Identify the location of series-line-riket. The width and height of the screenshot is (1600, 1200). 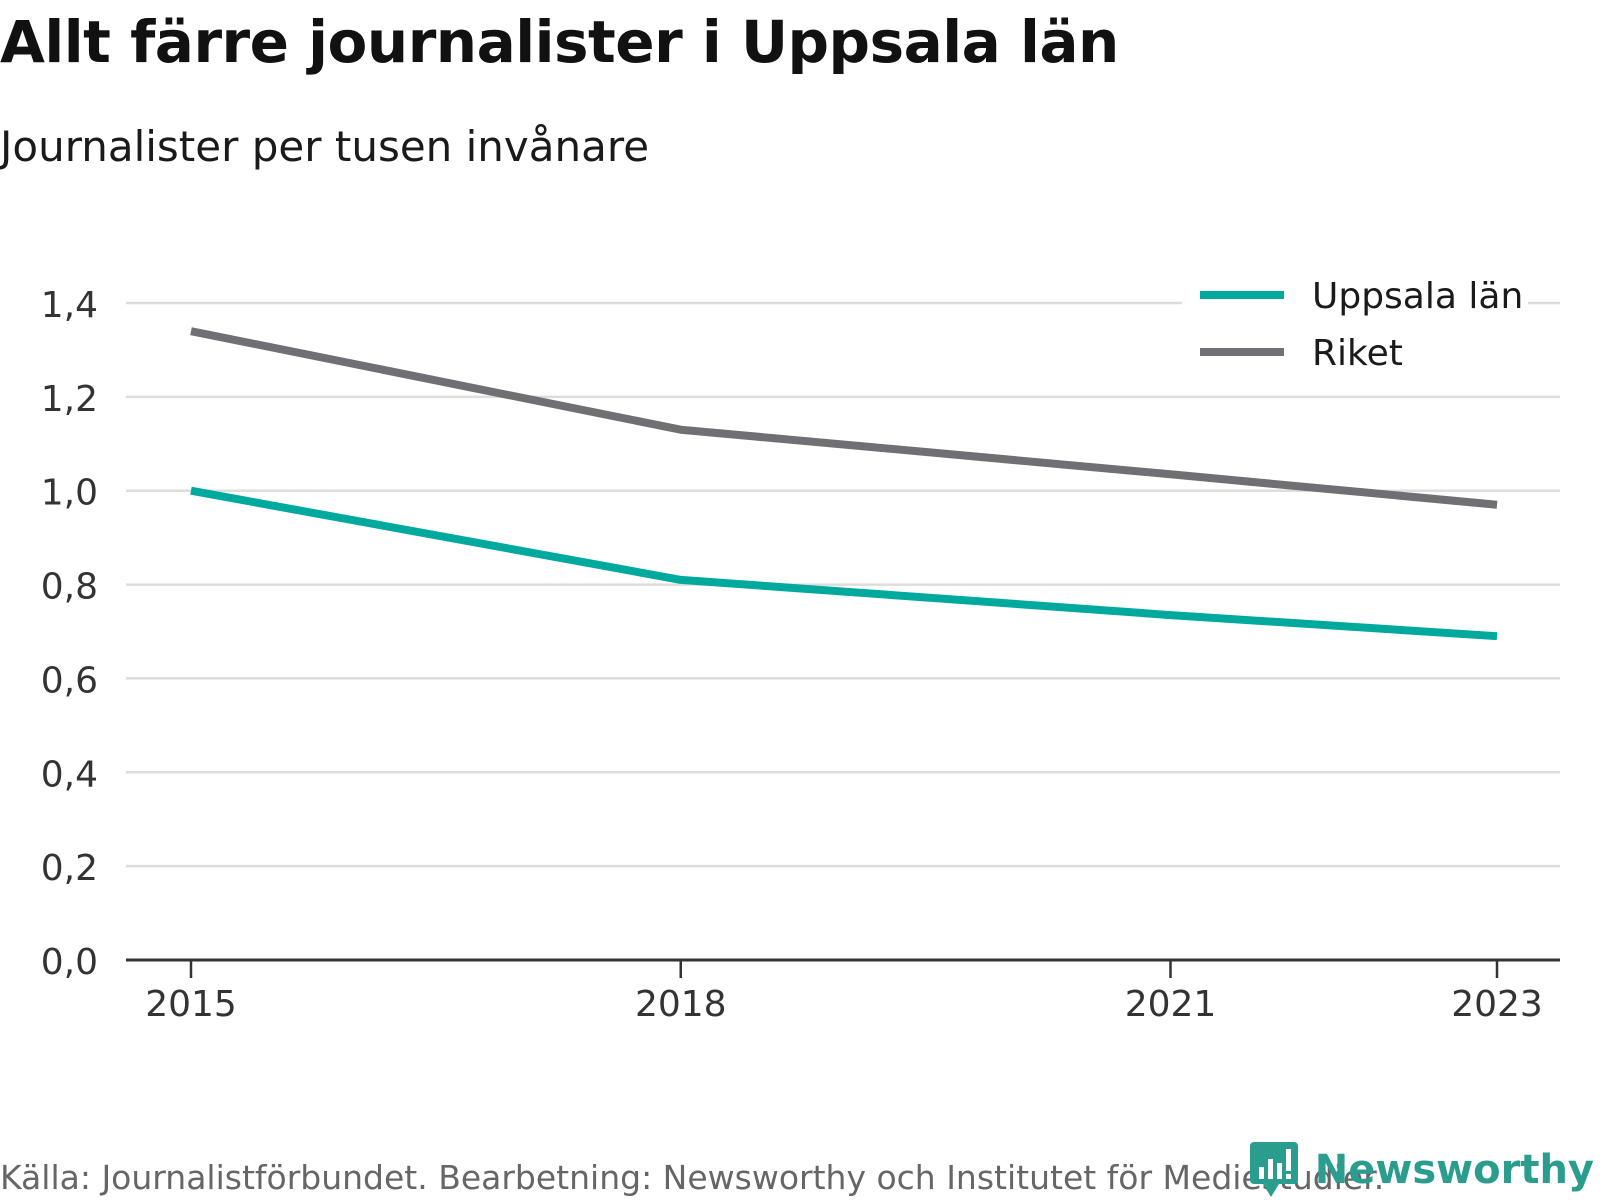
(844, 418).